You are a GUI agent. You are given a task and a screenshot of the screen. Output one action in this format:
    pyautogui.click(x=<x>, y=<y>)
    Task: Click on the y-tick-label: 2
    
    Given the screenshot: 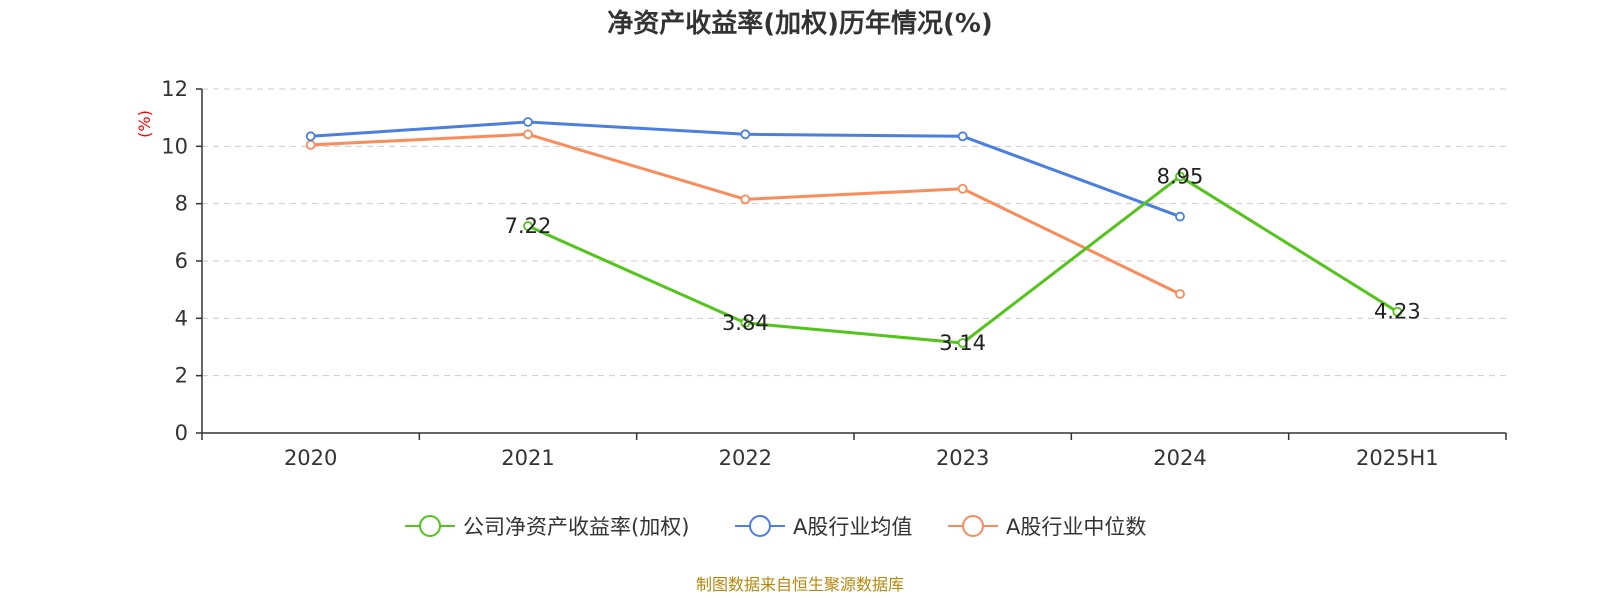 What is the action you would take?
    pyautogui.click(x=181, y=376)
    